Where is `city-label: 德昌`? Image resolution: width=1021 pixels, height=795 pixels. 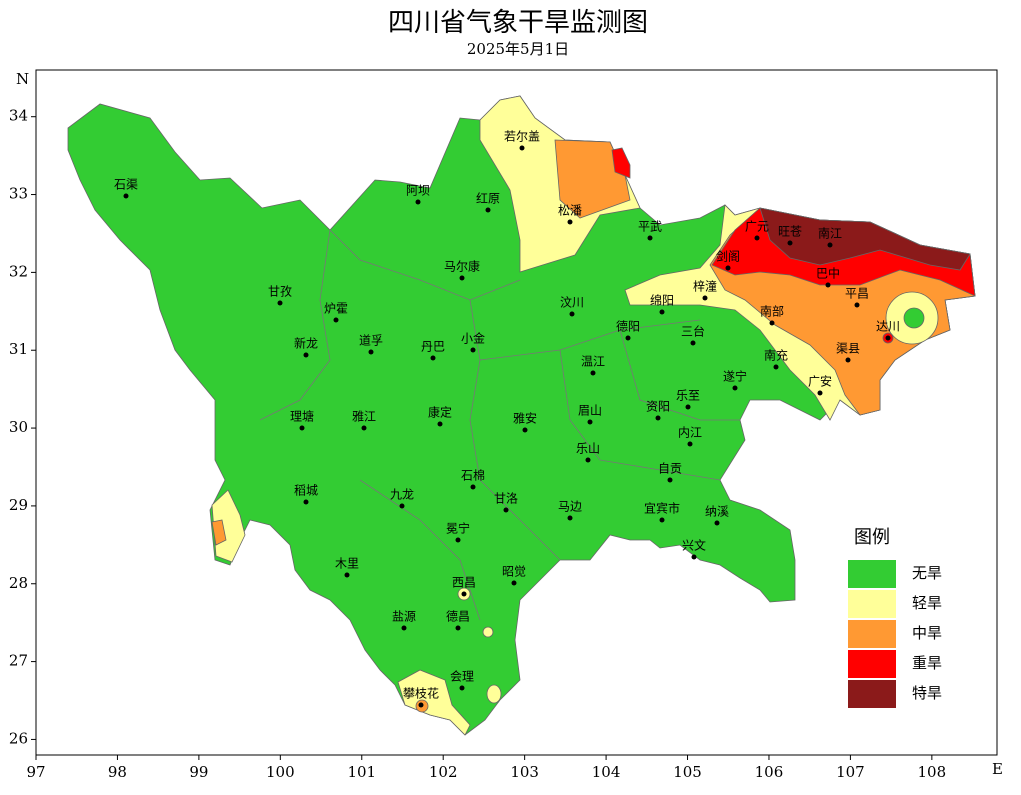
city-label: 德昌 is located at coordinates (458, 616).